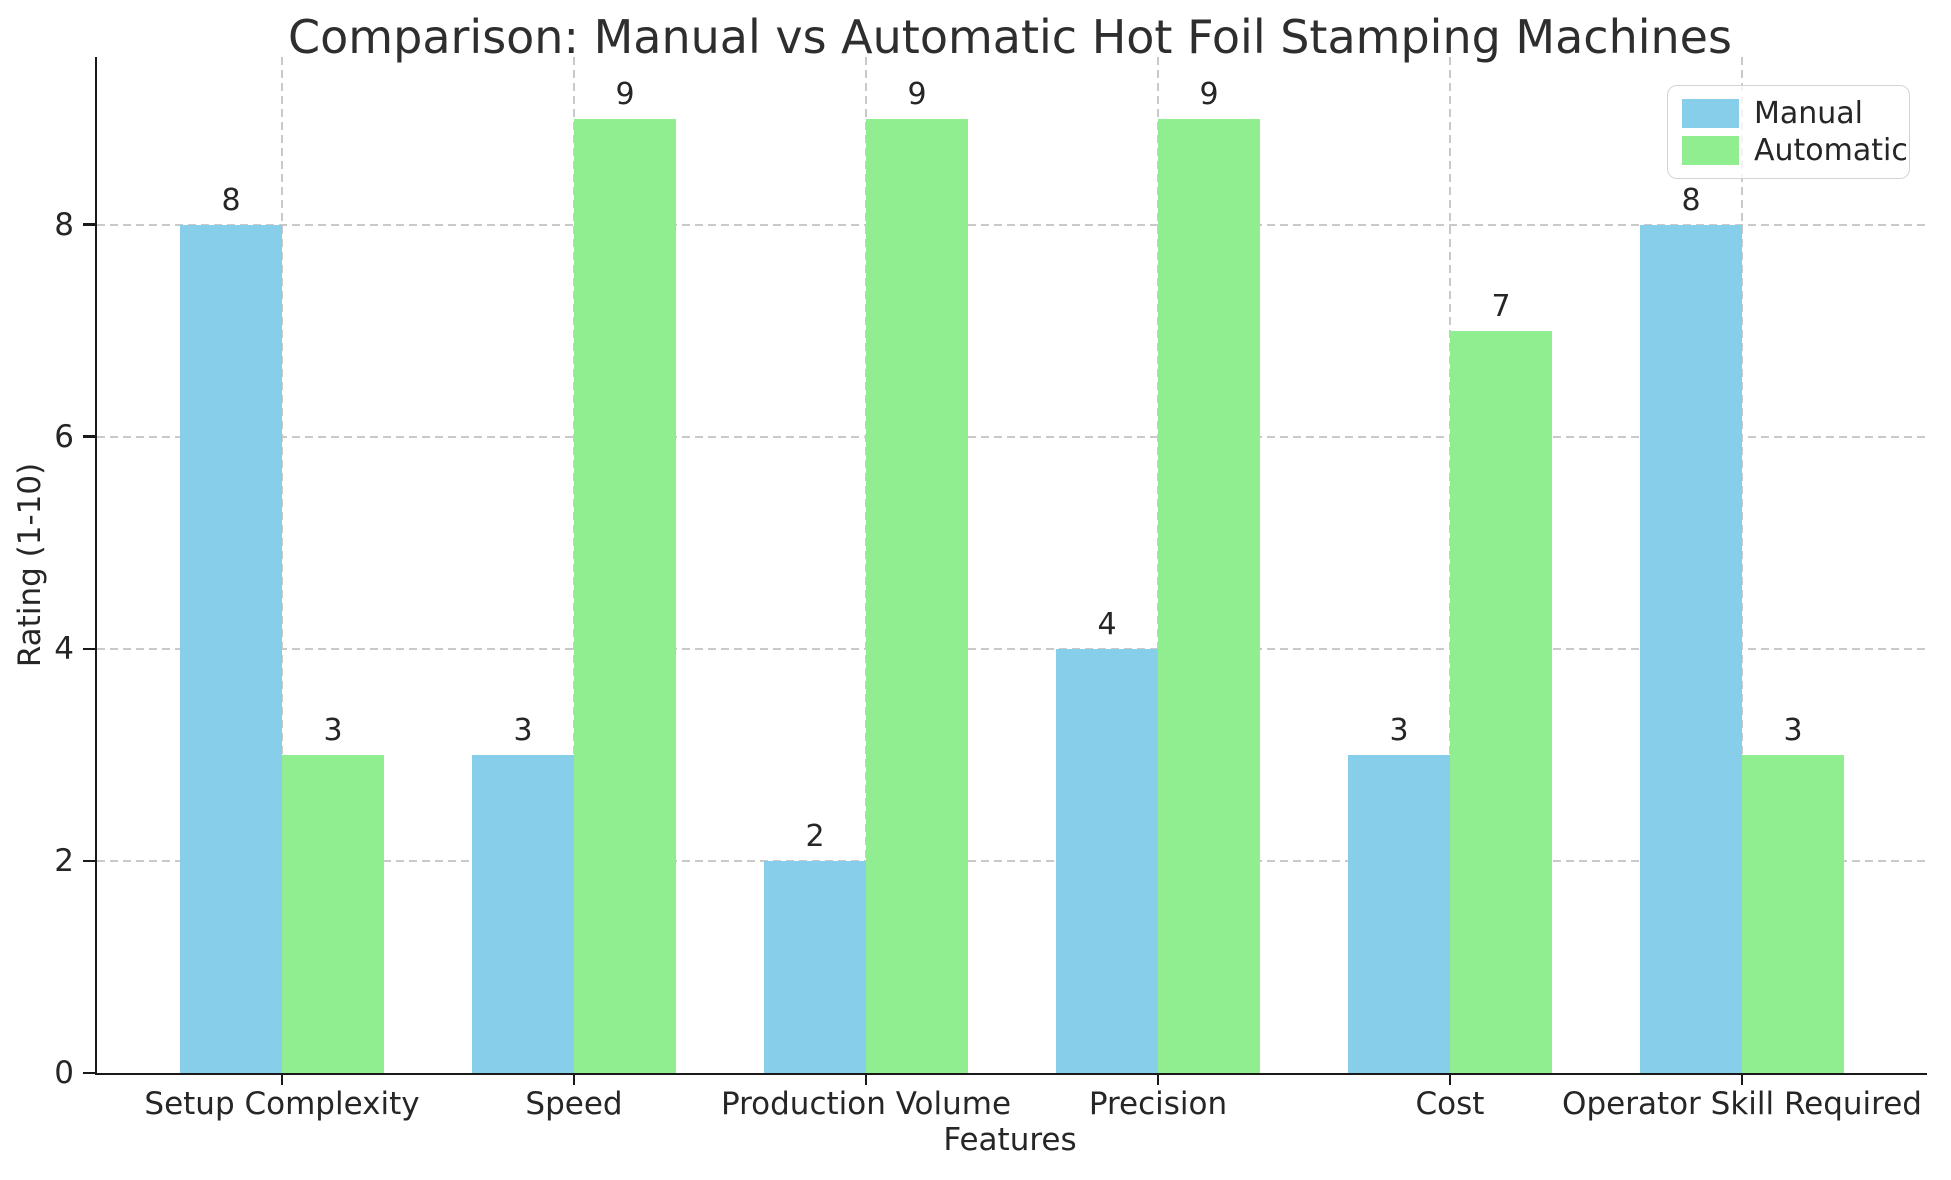 The height and width of the screenshot is (1180, 1951). I want to click on x-tick-label-2: Production Volume, so click(866, 1104).